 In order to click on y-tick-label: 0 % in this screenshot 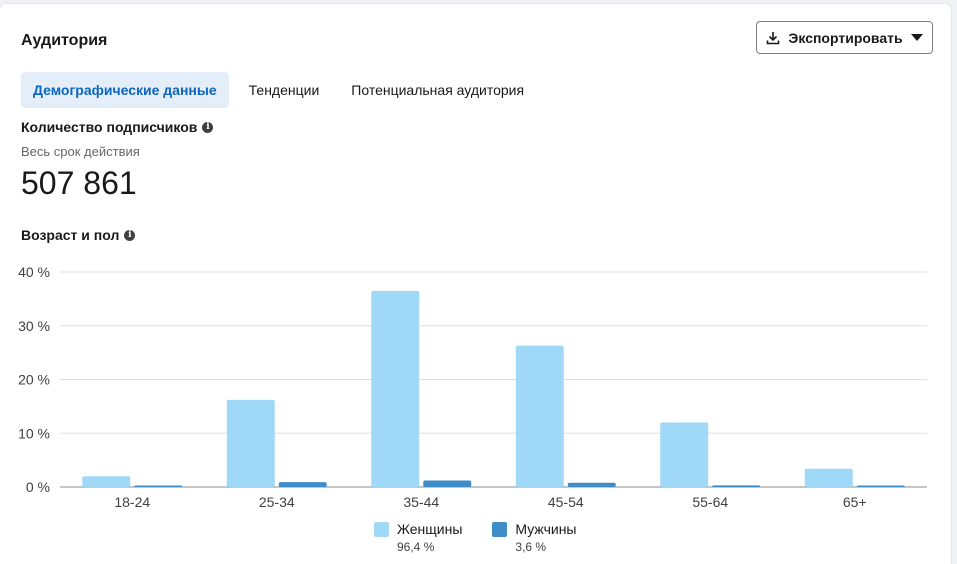, I will do `click(38, 487)`.